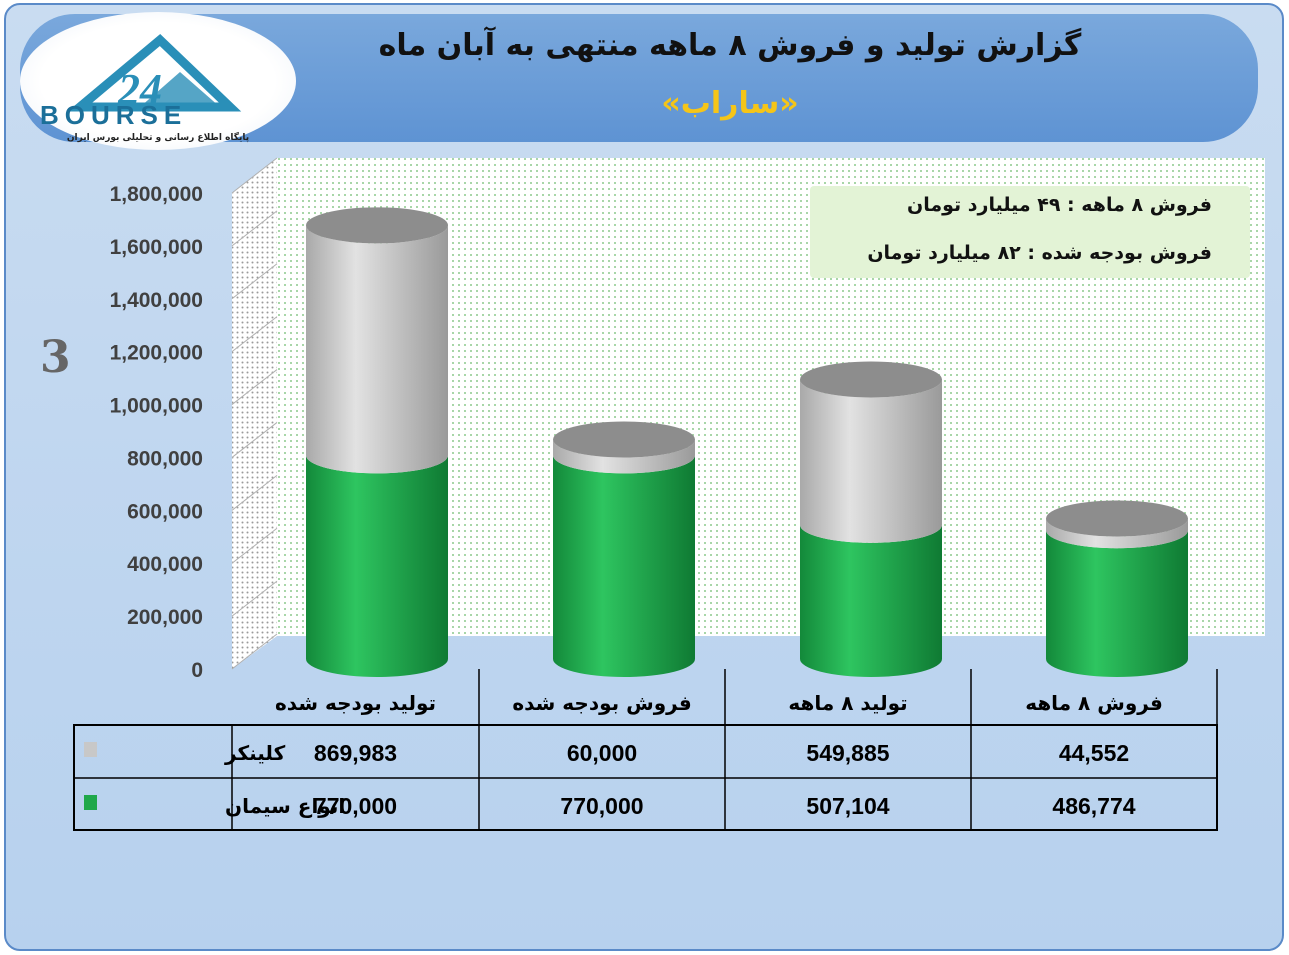 The image size is (1289, 955). I want to click on logo-brand: BOURSE, so click(113, 115).